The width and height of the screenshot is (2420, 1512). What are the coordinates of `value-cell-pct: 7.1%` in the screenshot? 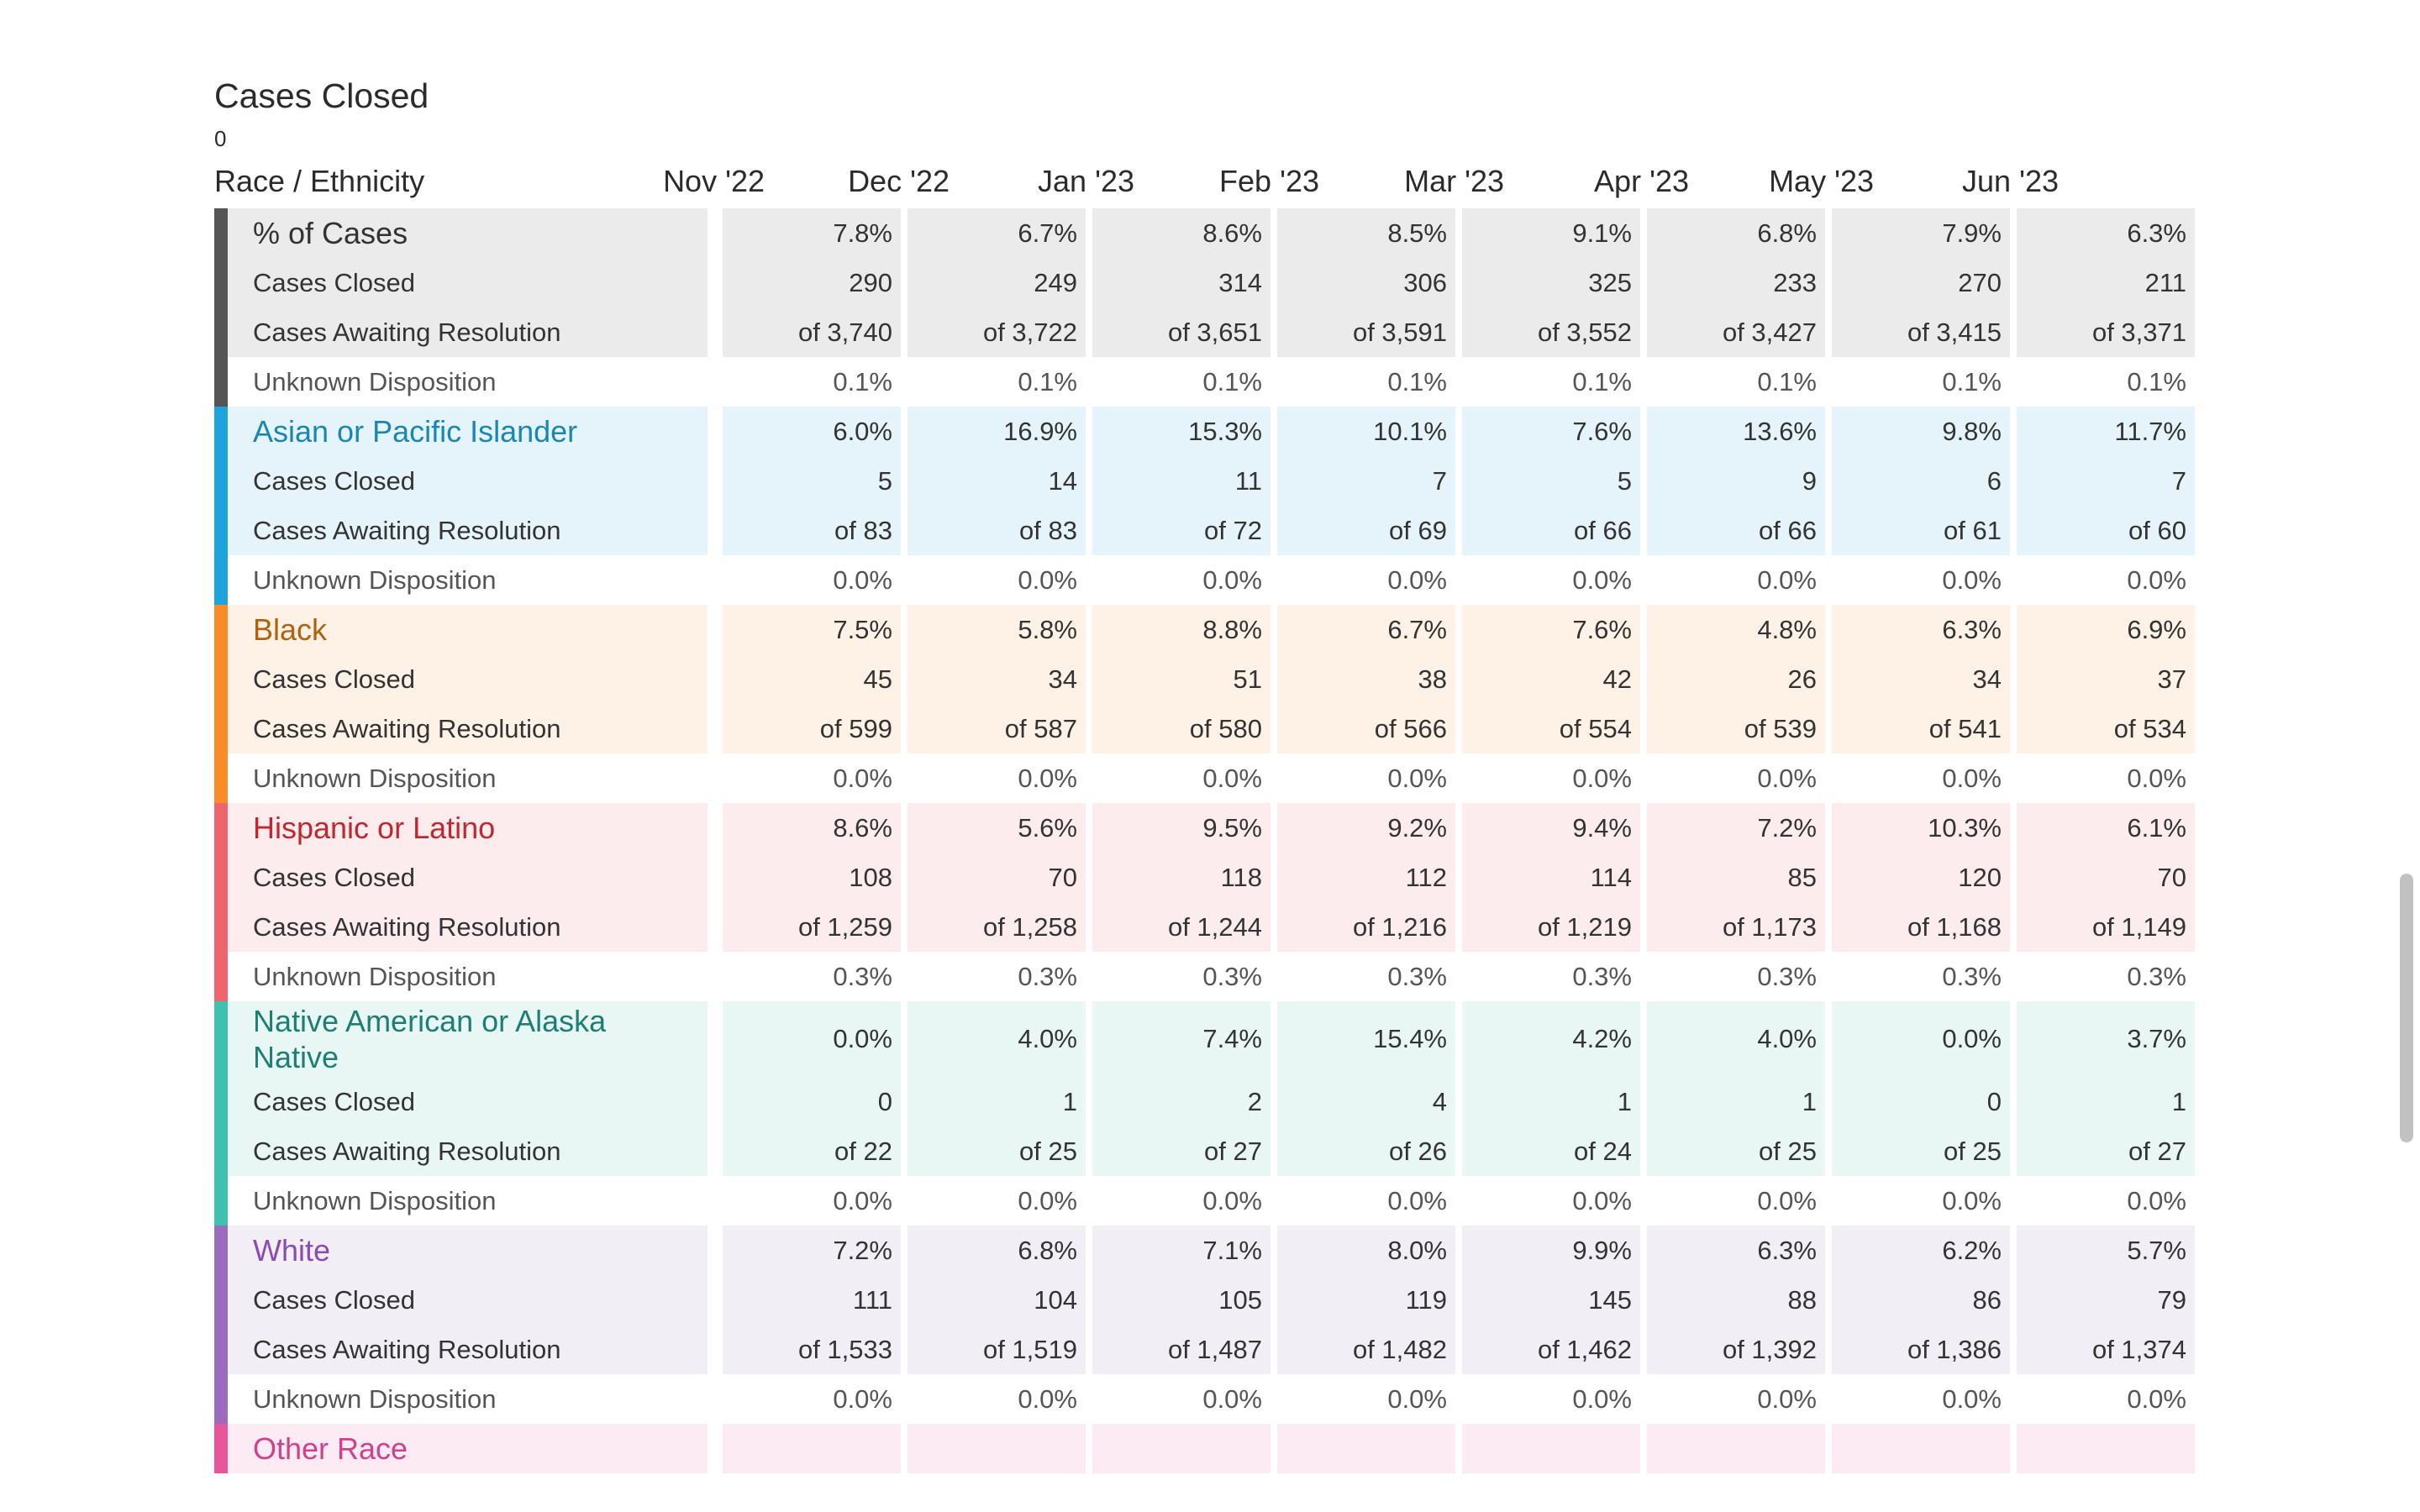 It's located at (1232, 1250).